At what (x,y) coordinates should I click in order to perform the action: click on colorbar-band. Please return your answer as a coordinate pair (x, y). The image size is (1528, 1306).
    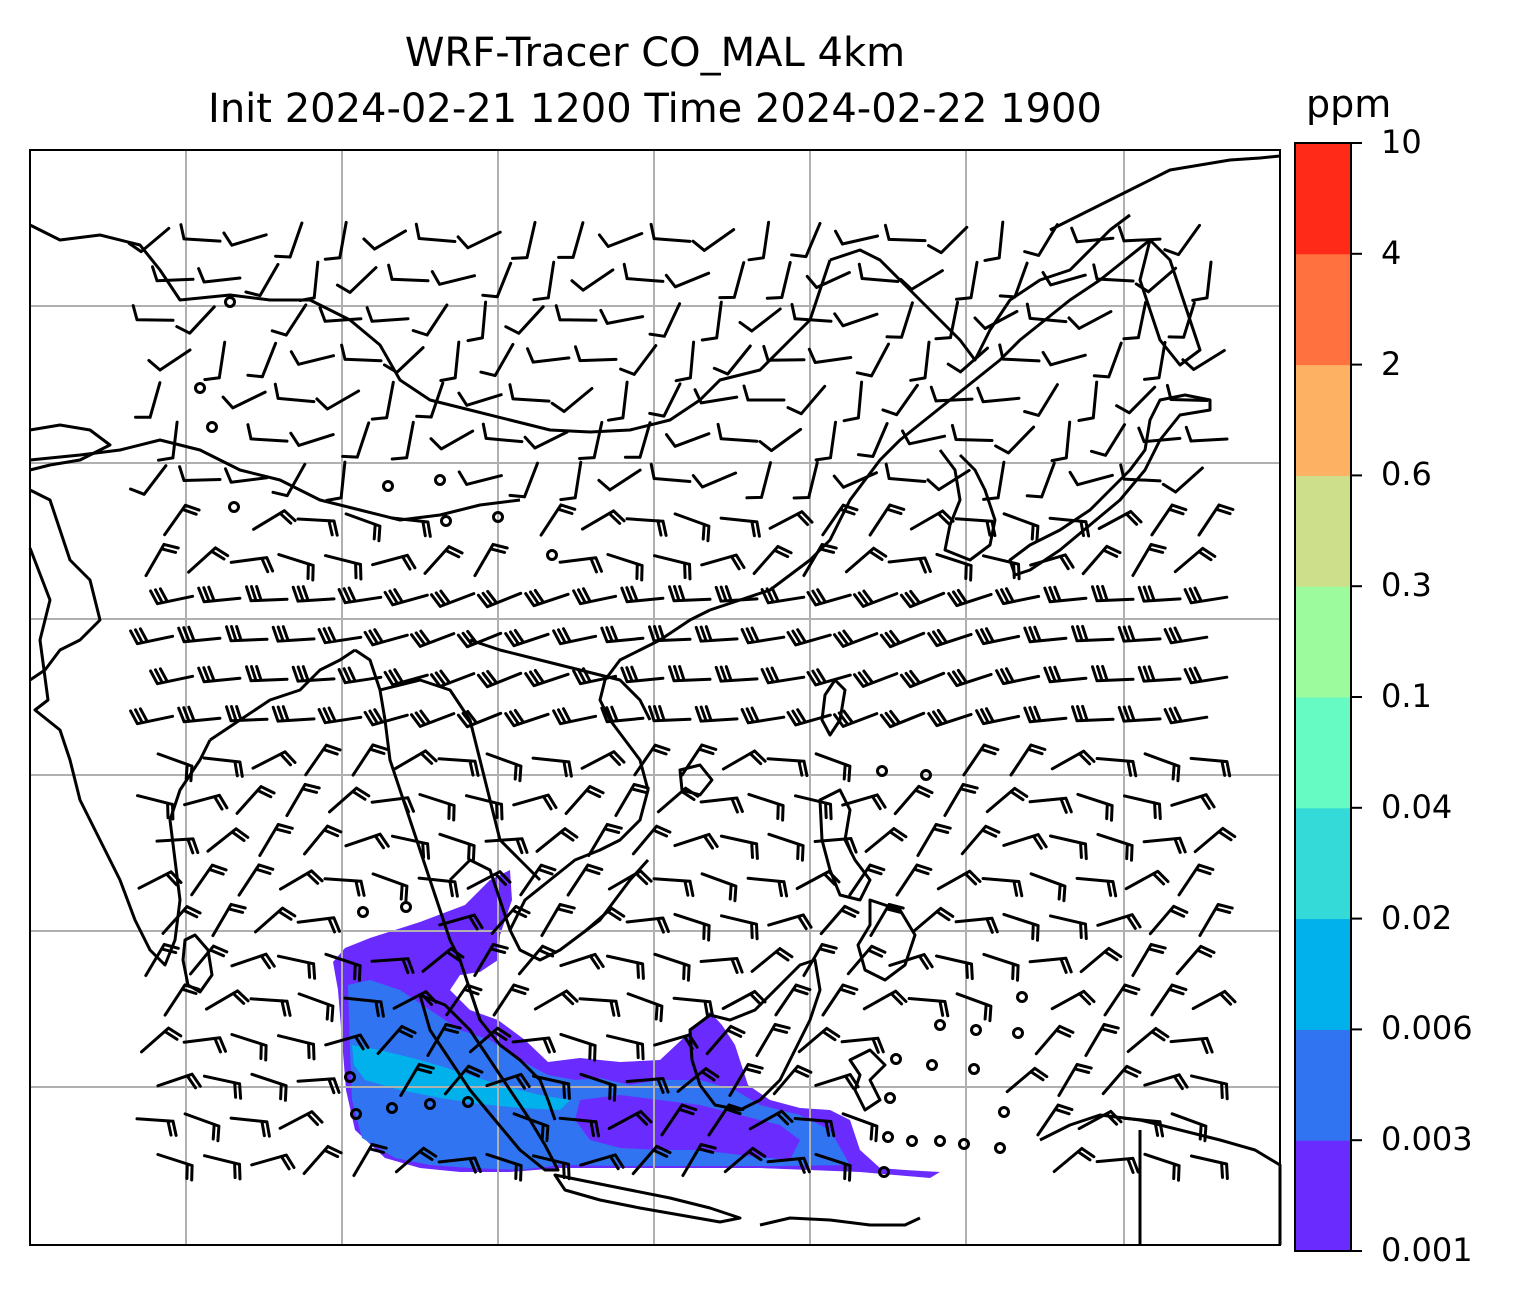
    Looking at the image, I should click on (1323, 753).